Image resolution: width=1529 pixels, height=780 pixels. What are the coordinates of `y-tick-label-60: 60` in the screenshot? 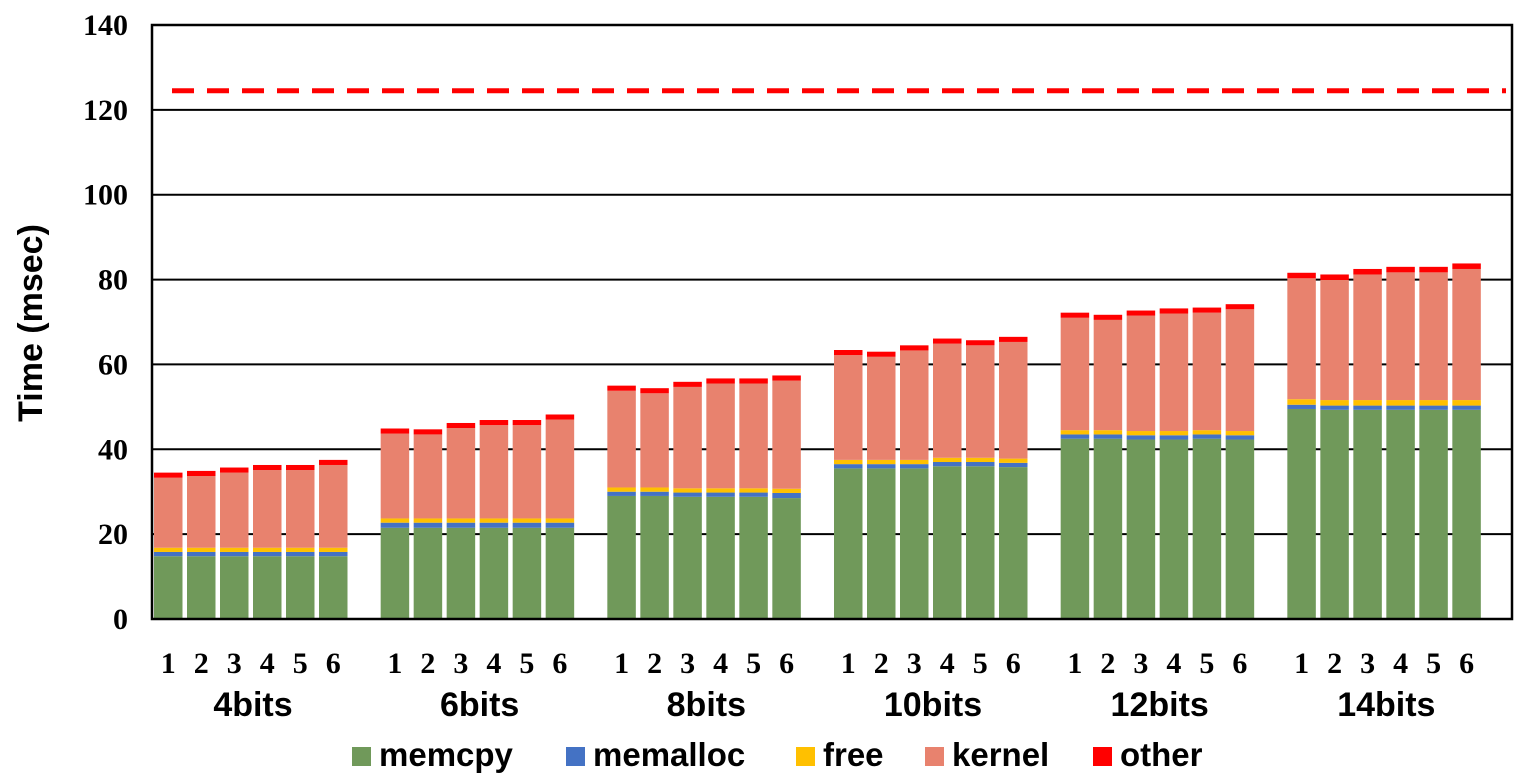 It's located at (113, 364).